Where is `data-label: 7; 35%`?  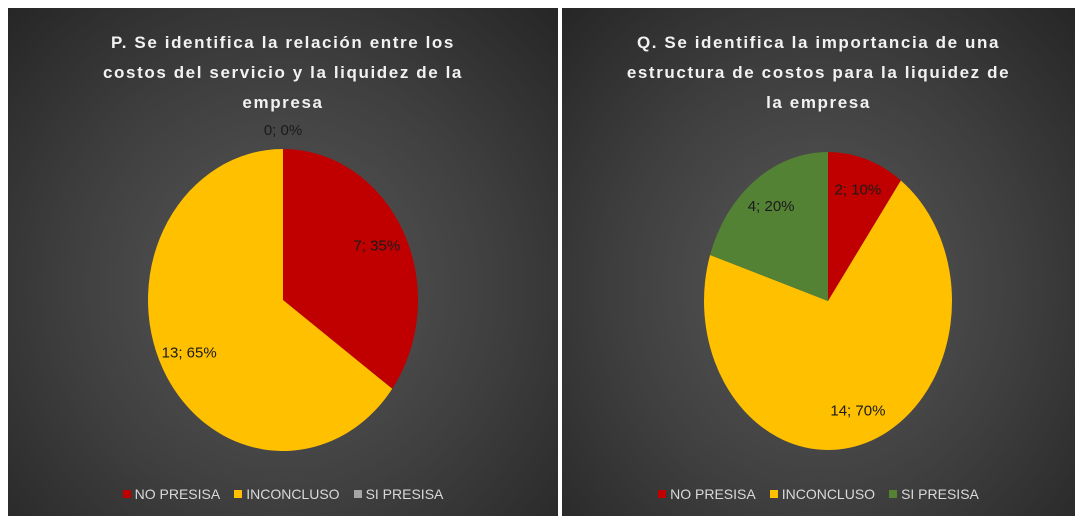 data-label: 7; 35% is located at coordinates (376, 245).